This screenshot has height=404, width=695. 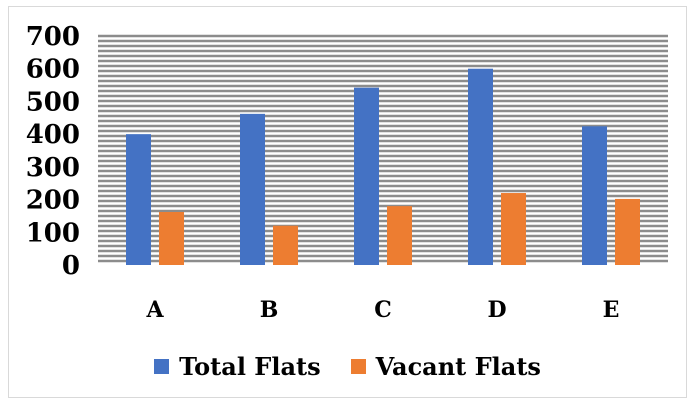 What do you see at coordinates (399, 235) in the screenshot?
I see `bar-vacant-flats-c` at bounding box center [399, 235].